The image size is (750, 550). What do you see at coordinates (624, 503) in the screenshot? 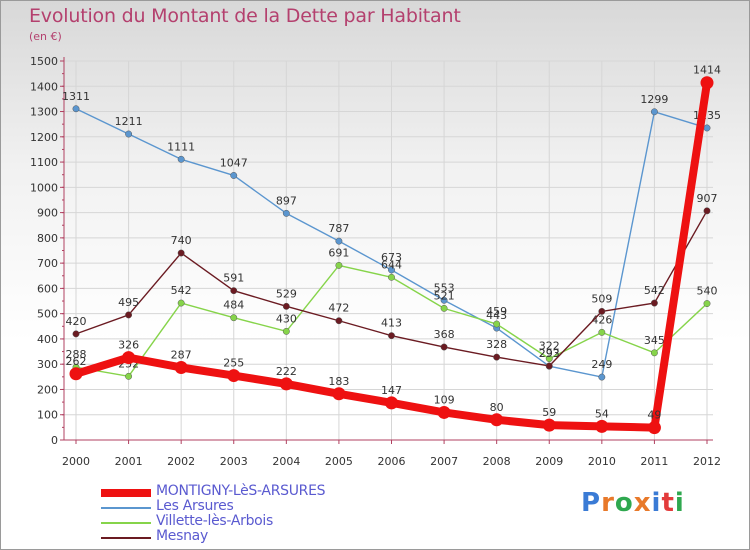
I see `logo-letter: o` at bounding box center [624, 503].